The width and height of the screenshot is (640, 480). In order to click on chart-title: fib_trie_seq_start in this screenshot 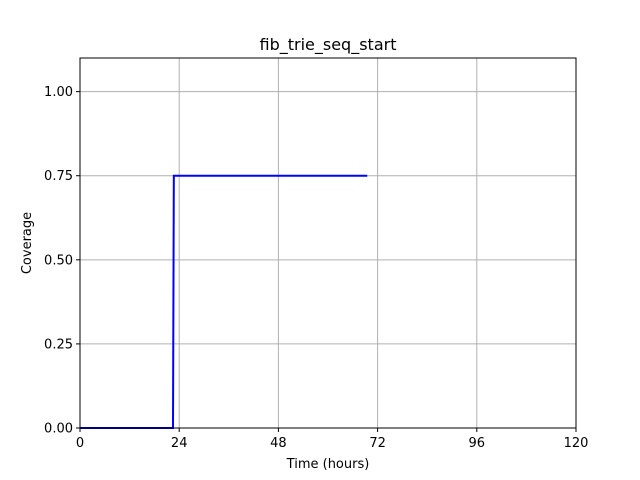, I will do `click(328, 45)`.